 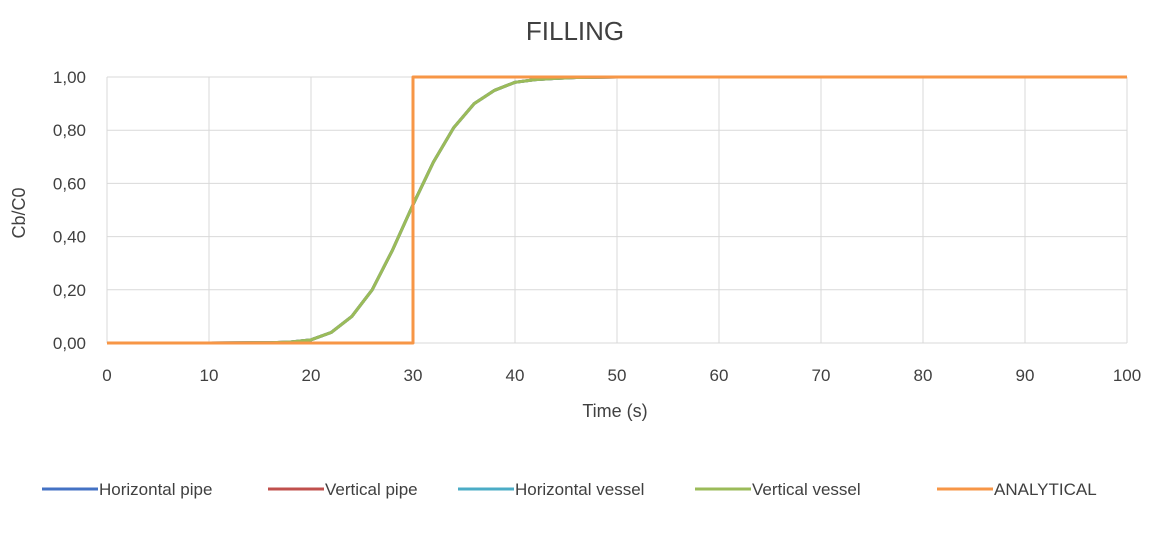 What do you see at coordinates (19, 212) in the screenshot?
I see `y-axis-label: Cb/C0` at bounding box center [19, 212].